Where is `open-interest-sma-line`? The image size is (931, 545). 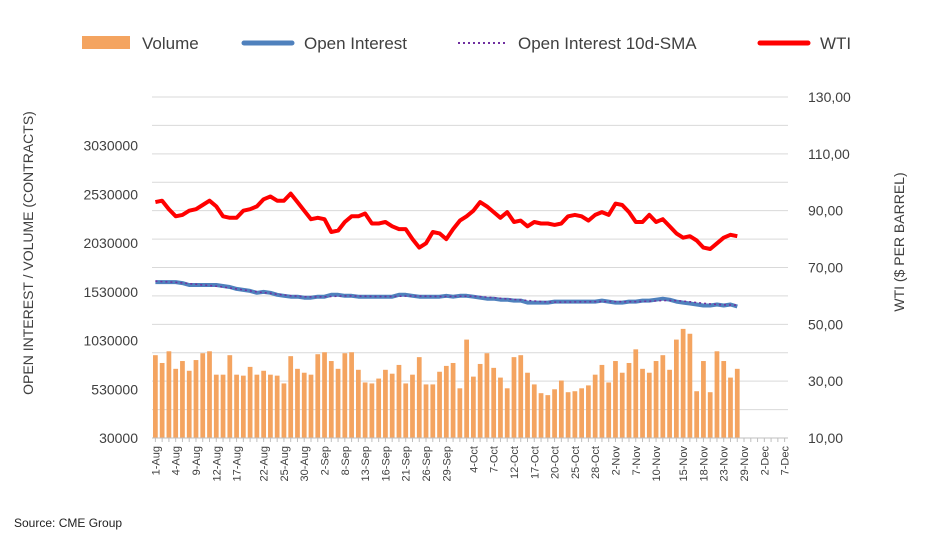 open-interest-sma-line is located at coordinates (446, 293).